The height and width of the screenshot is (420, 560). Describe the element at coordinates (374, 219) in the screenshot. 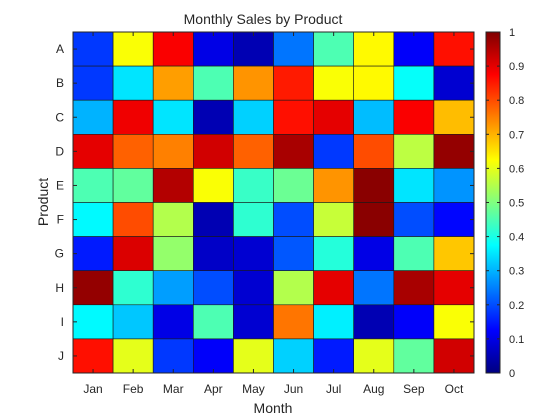

I see `heatmap-cell-F-Aug` at that location.